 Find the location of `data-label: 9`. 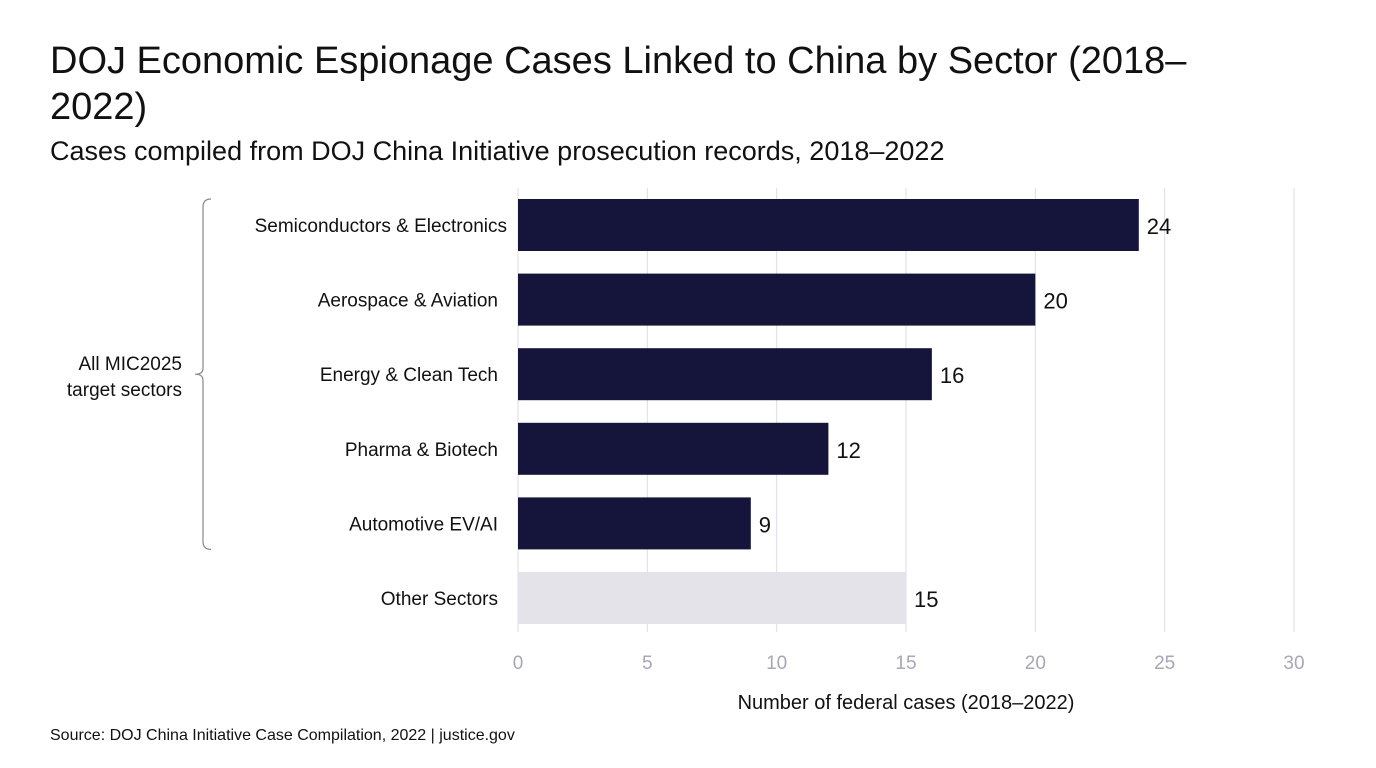

data-label: 9 is located at coordinates (765, 524).